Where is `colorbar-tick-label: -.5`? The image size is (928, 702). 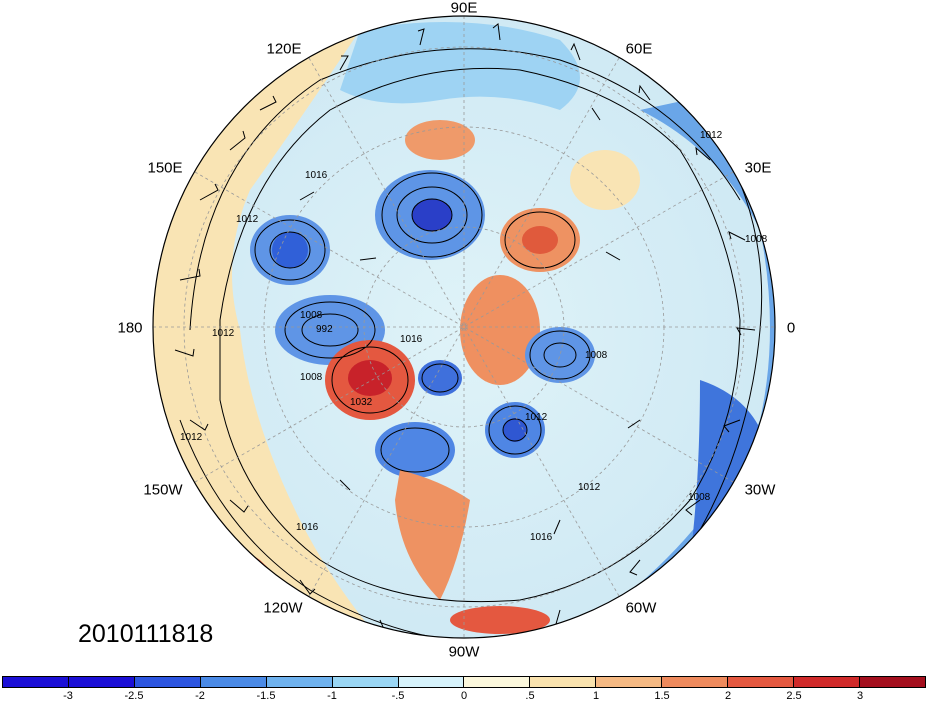 colorbar-tick-label: -.5 is located at coordinates (398, 696).